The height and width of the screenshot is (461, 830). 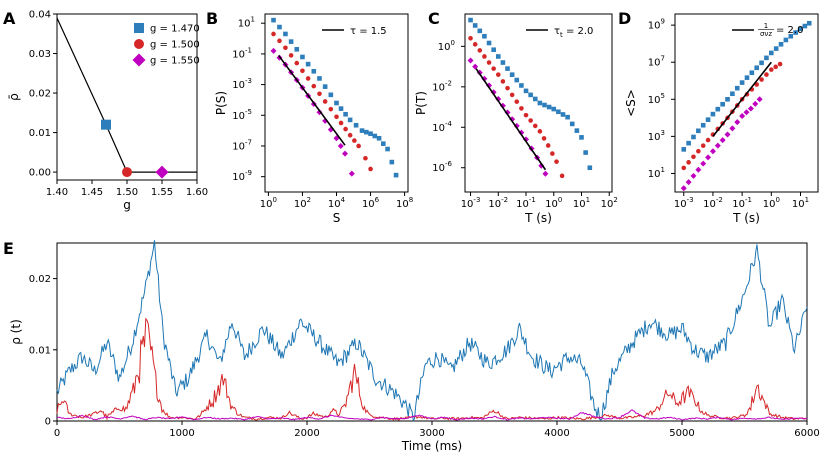 I want to click on x-tick-label-C: 10⁻², so click(x=498, y=203).